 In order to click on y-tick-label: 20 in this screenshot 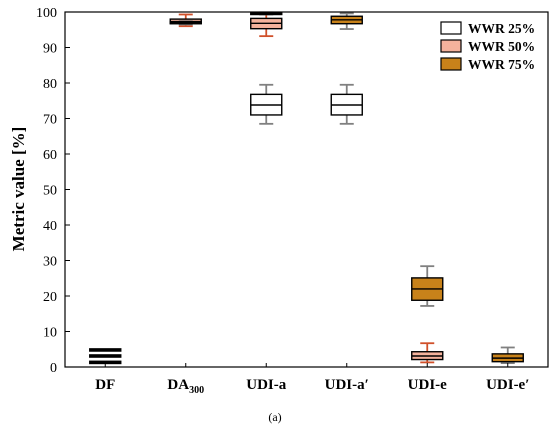, I will do `click(50, 297)`.